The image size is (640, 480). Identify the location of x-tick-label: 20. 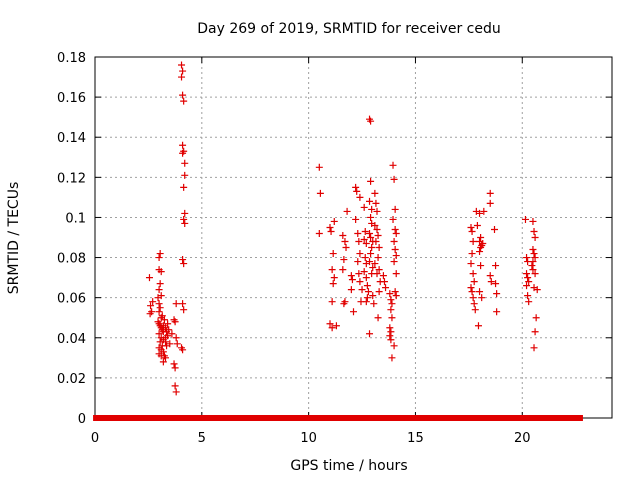
(522, 438).